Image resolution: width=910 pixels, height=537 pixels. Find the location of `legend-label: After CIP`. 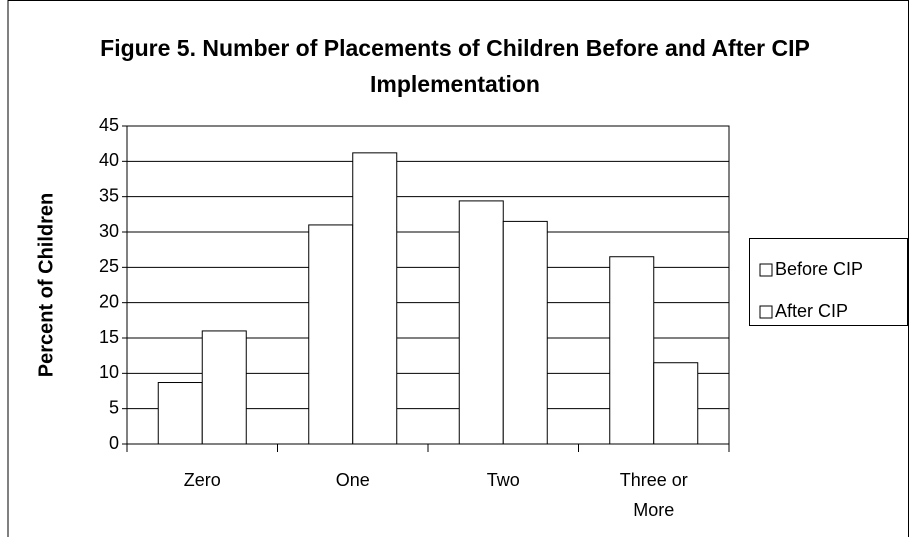

legend-label: After CIP is located at coordinates (811, 311).